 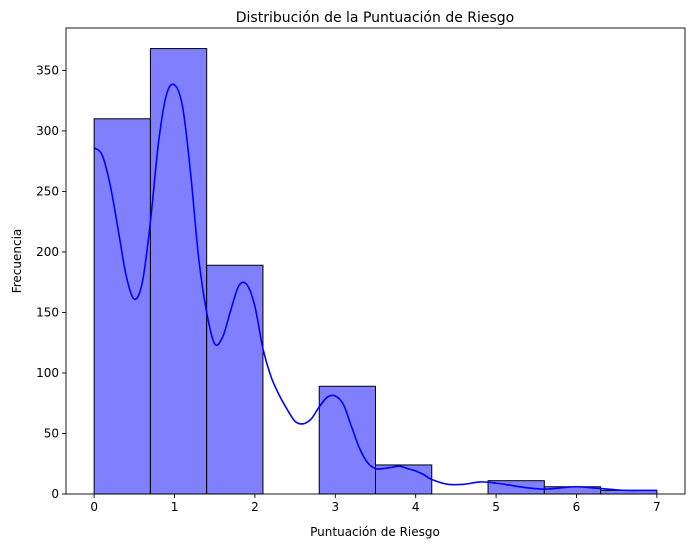 What do you see at coordinates (47, 191) in the screenshot?
I see `y-tick-label: 250` at bounding box center [47, 191].